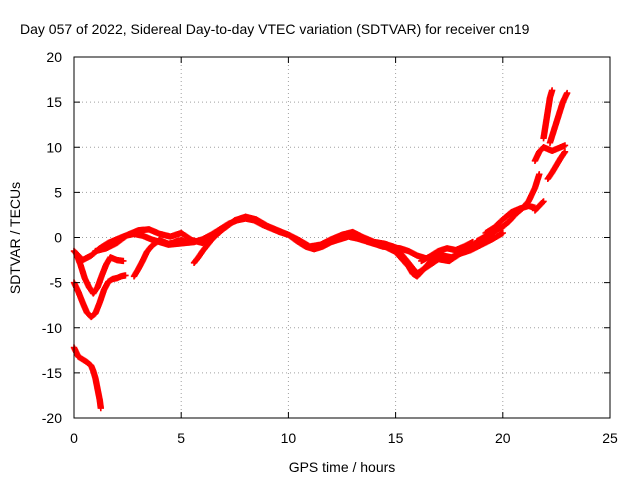  What do you see at coordinates (58, 192) in the screenshot?
I see `y-tick-label: 5` at bounding box center [58, 192].